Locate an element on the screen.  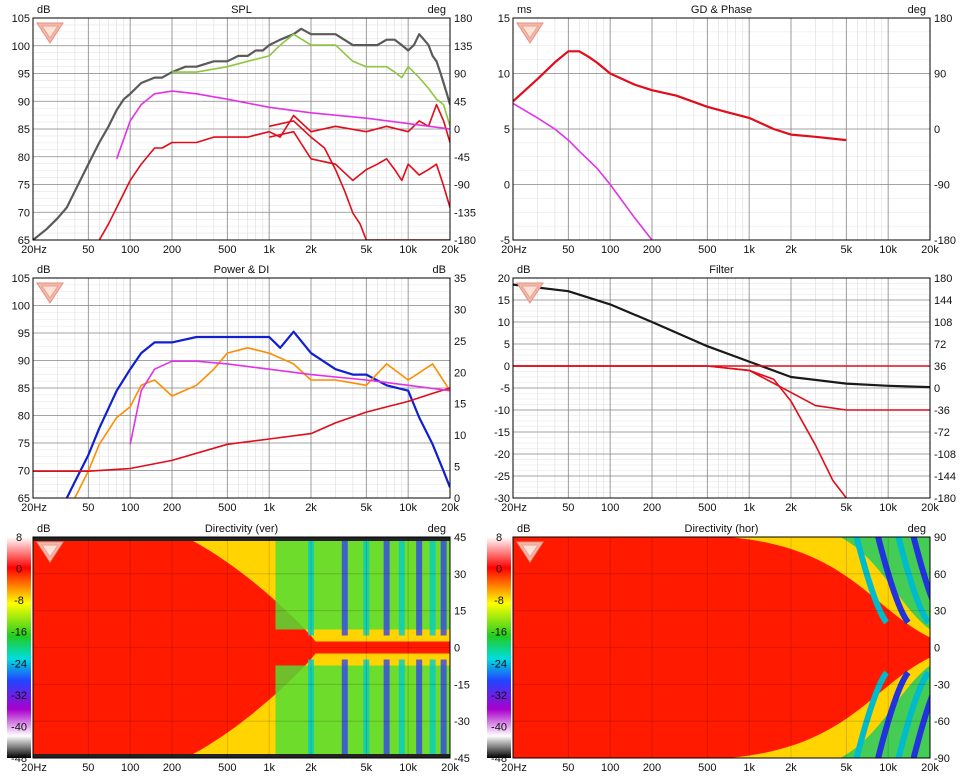
y2-tick-label: 30 is located at coordinates (460, 310).